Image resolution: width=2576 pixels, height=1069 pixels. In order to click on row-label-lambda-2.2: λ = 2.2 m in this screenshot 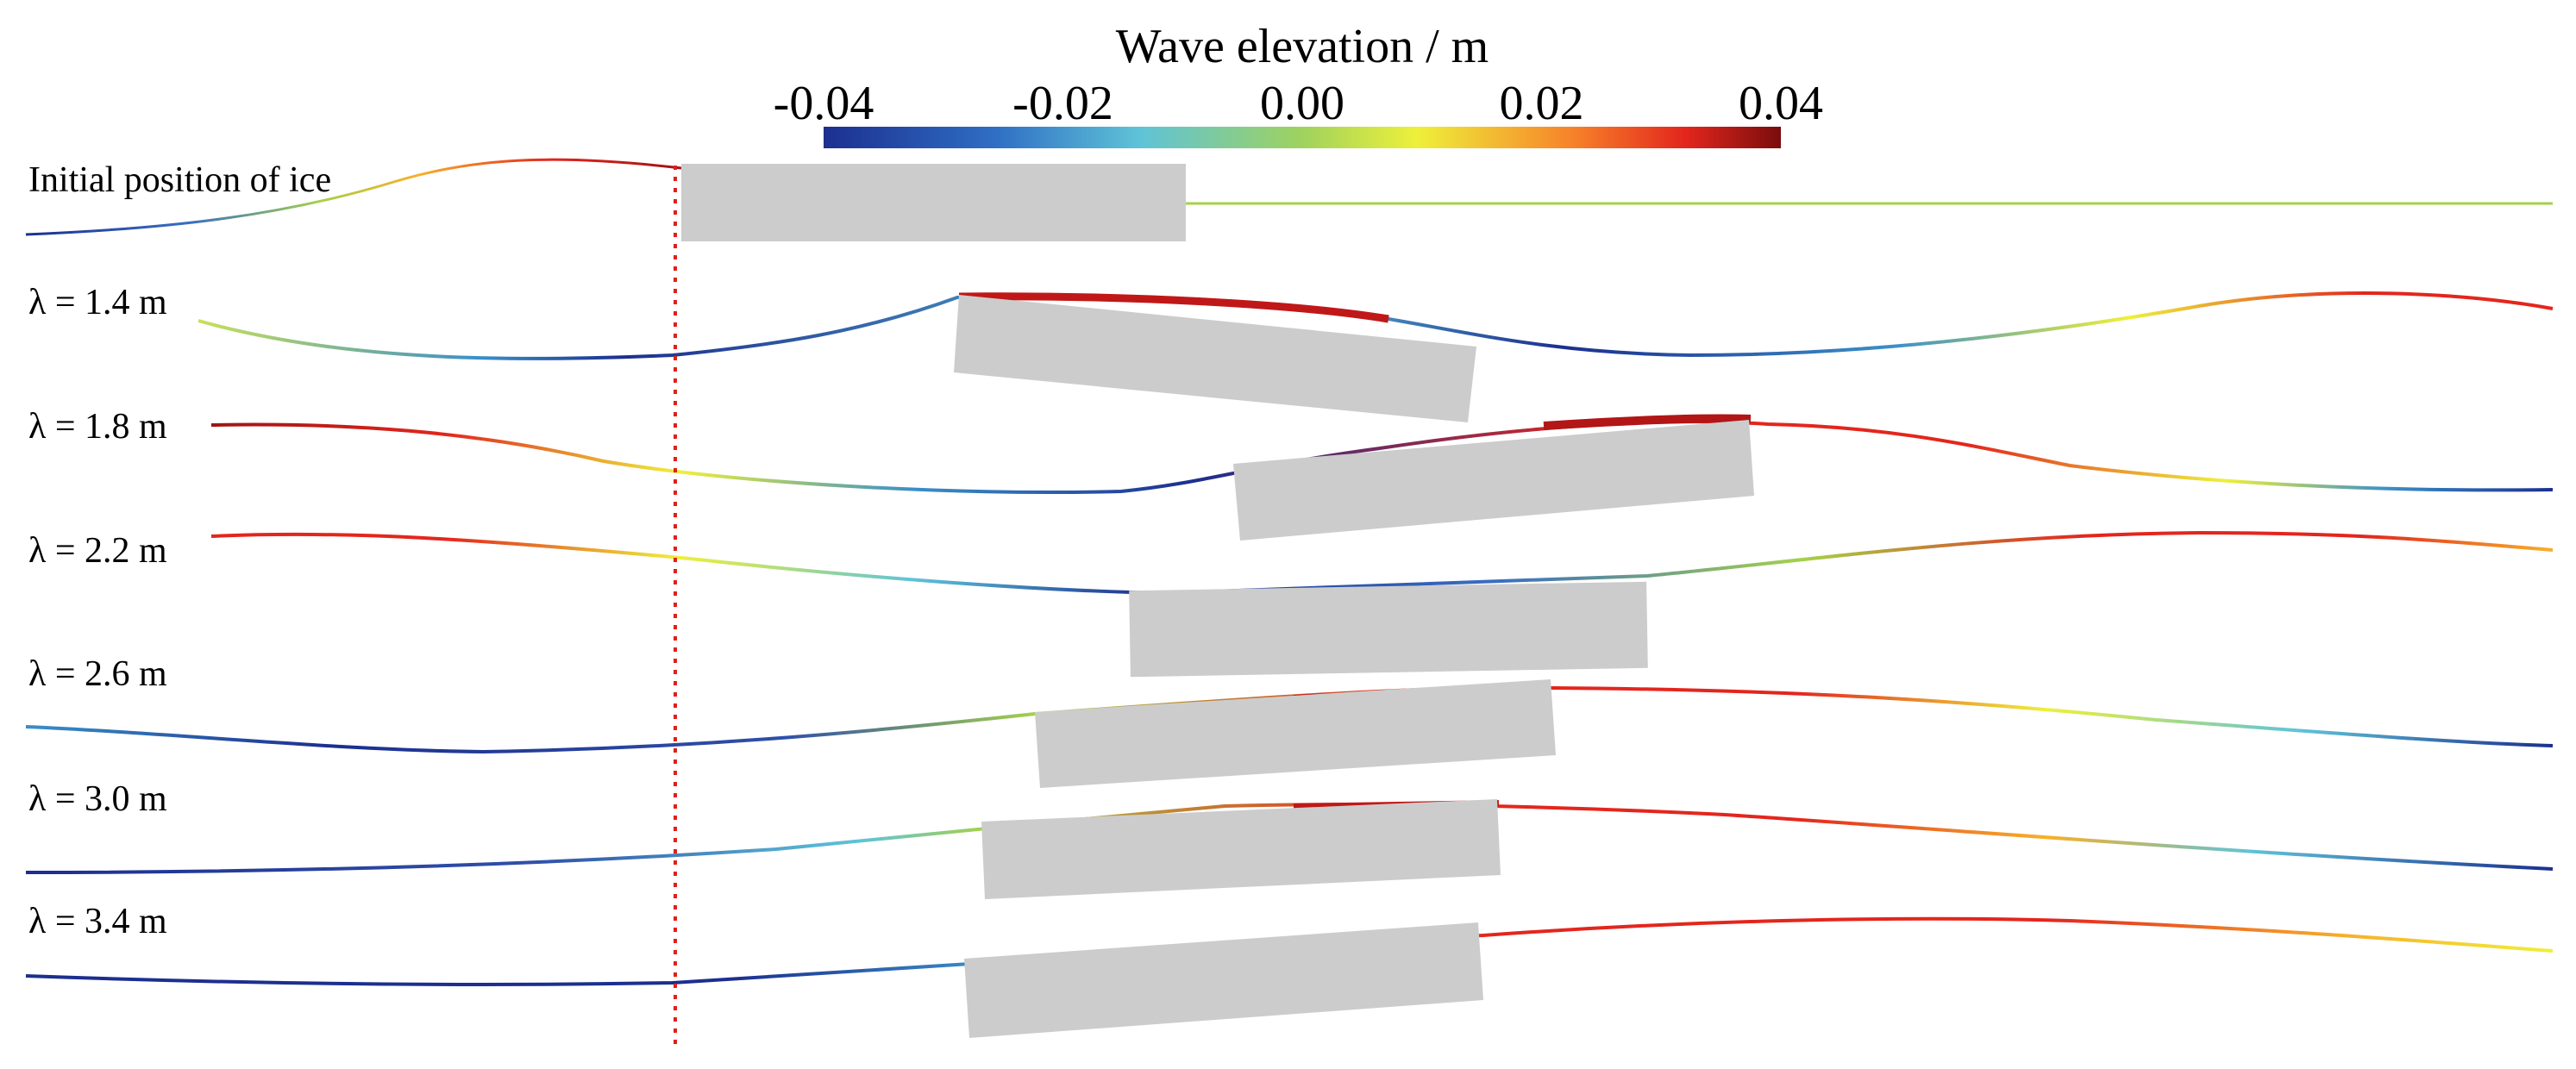, I will do `click(97, 551)`.